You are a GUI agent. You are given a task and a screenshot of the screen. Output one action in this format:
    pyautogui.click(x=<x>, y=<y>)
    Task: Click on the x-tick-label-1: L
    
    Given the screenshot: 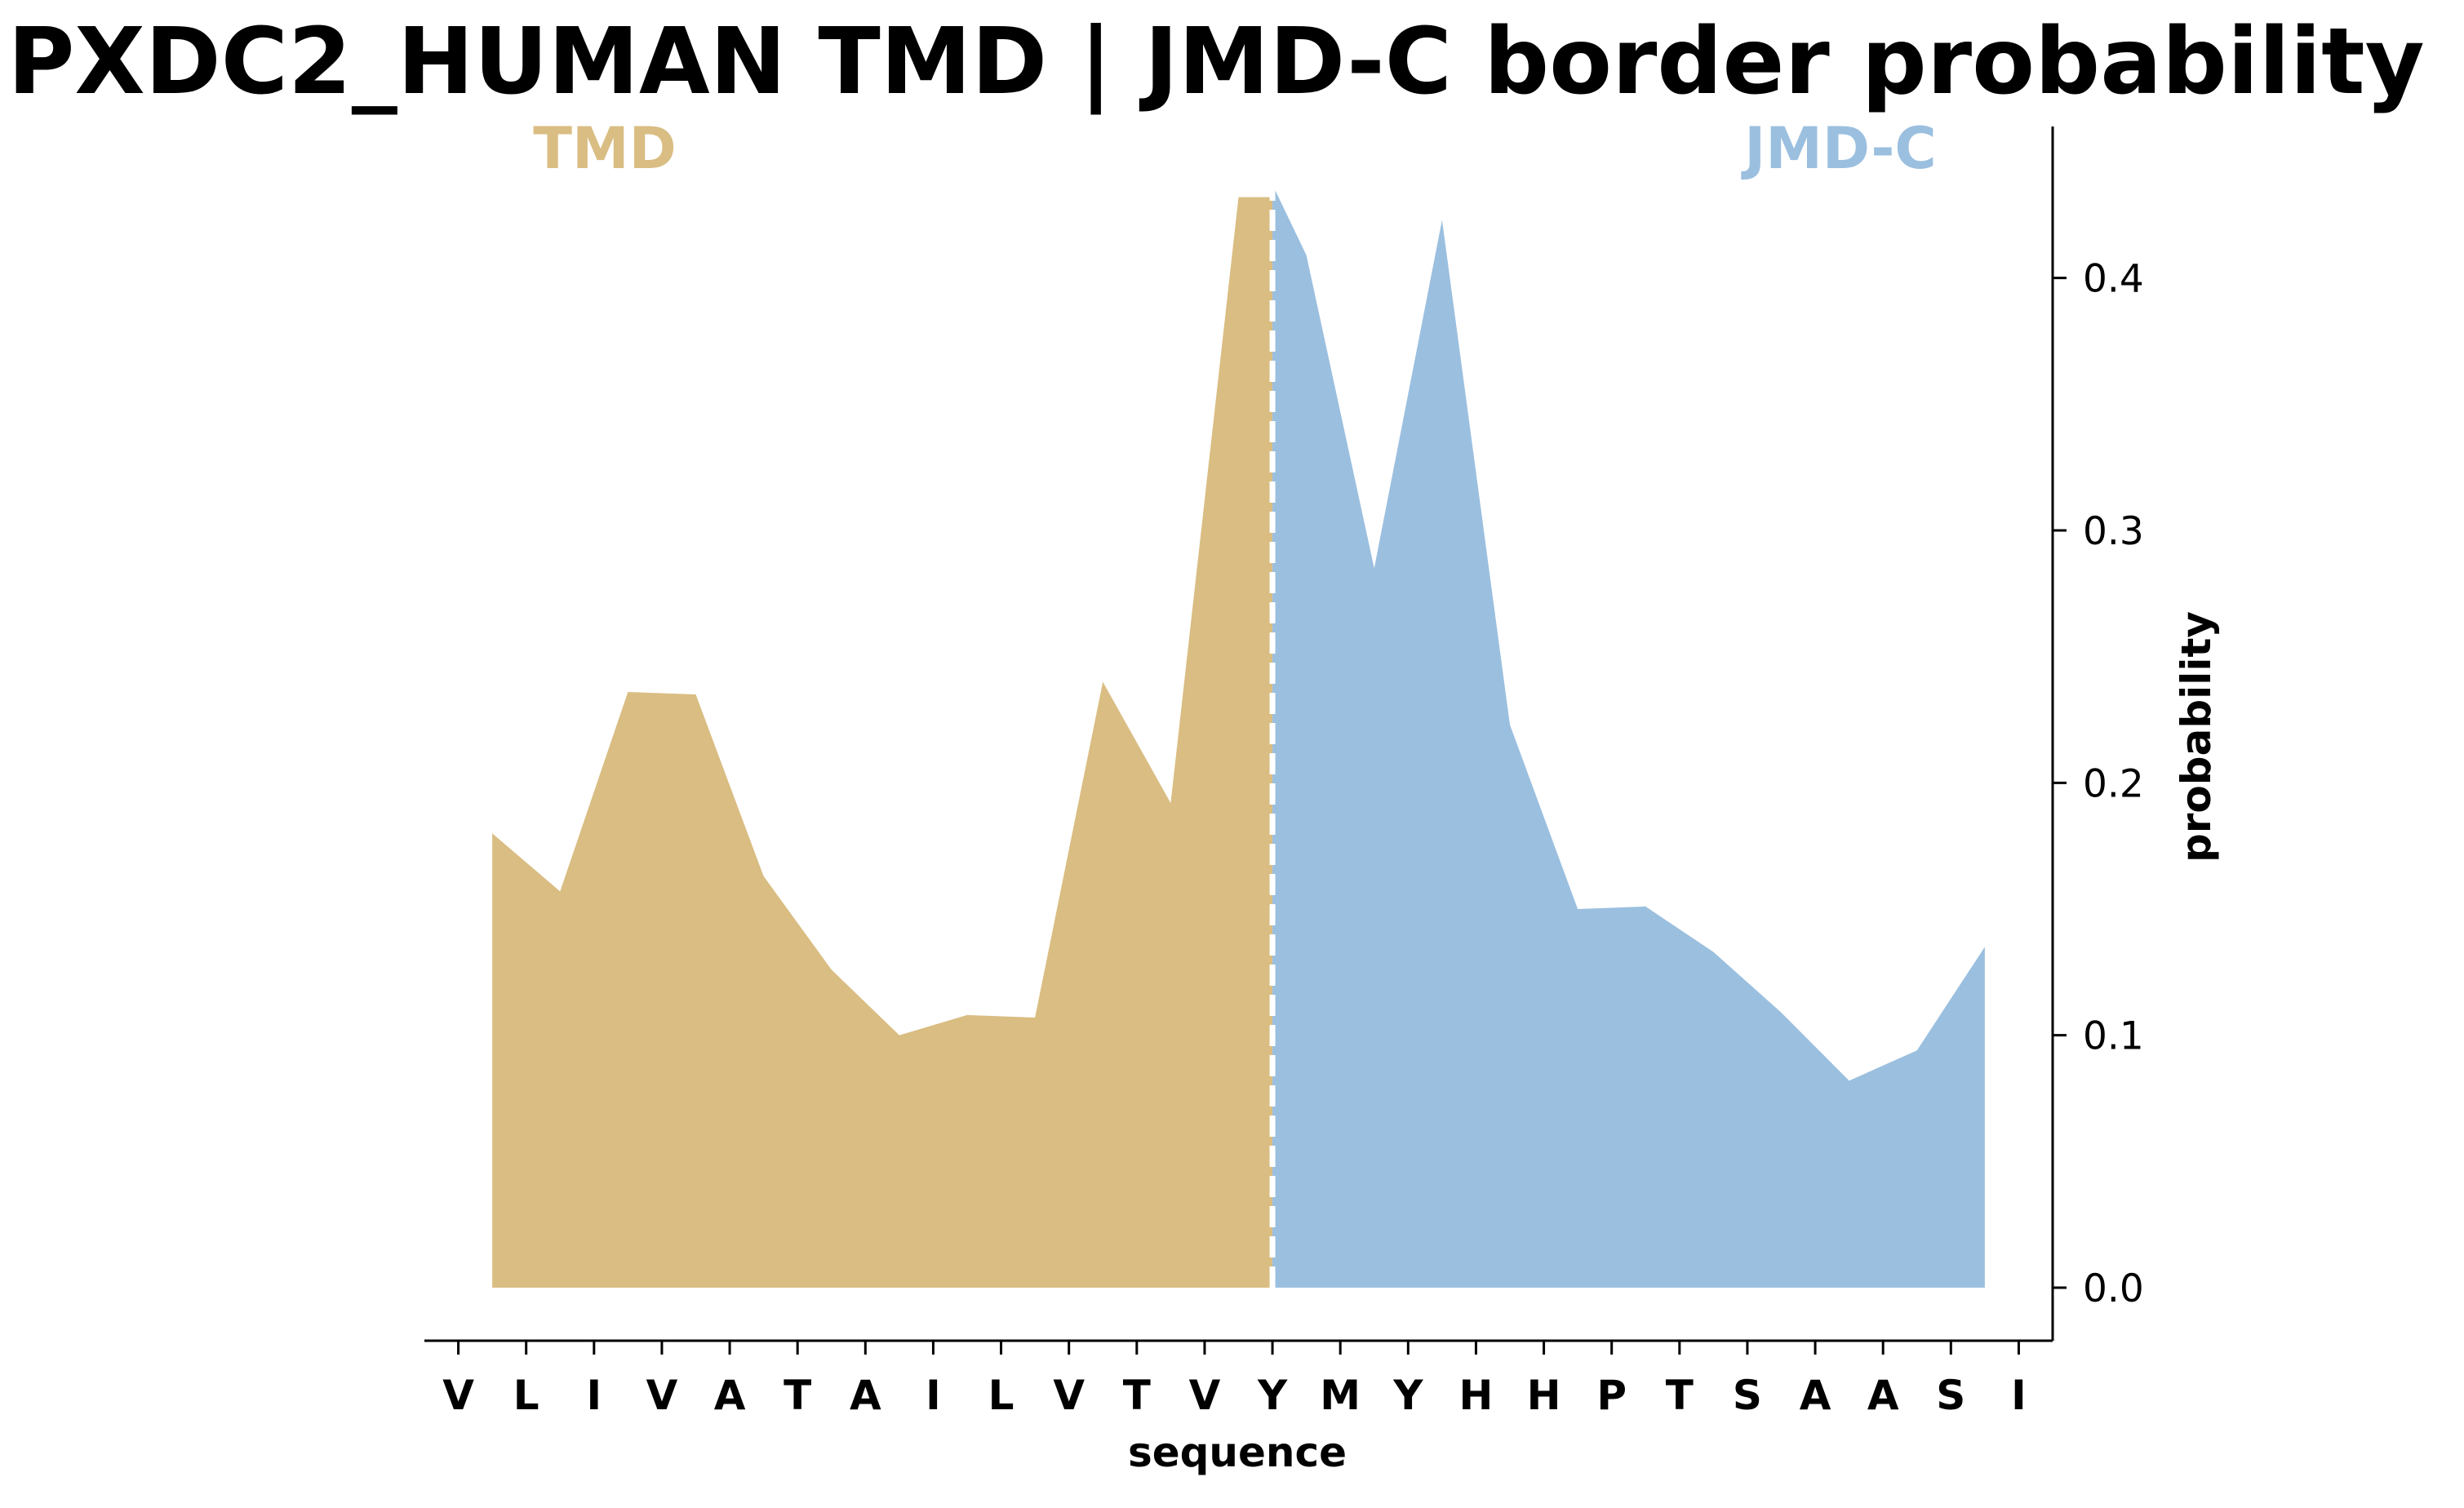 What is the action you would take?
    pyautogui.click(x=526, y=1395)
    